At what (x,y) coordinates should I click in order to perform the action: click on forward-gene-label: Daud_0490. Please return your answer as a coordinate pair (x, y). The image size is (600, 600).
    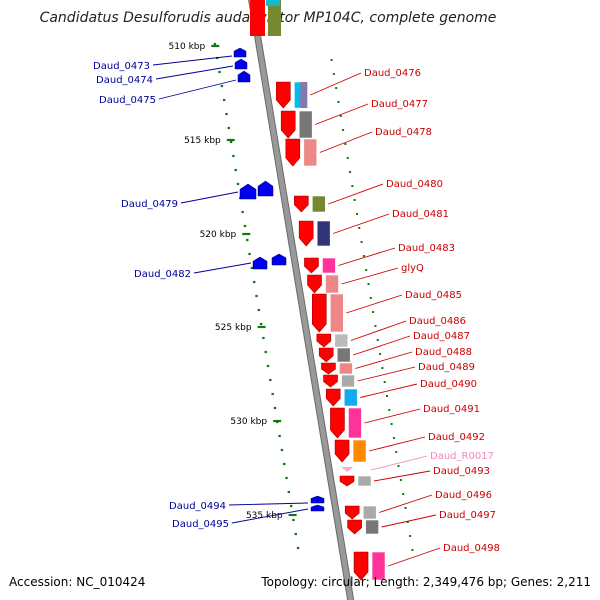
    Looking at the image, I should click on (448, 384).